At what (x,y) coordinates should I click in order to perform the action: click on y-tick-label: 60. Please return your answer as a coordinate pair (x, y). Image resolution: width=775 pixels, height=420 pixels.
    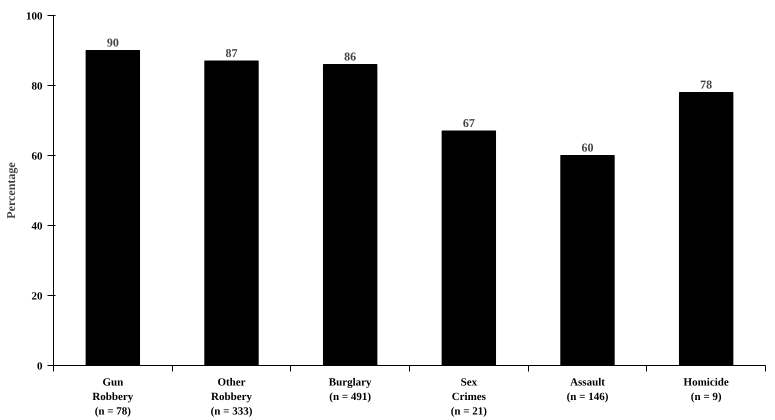
    Looking at the image, I should click on (37, 156).